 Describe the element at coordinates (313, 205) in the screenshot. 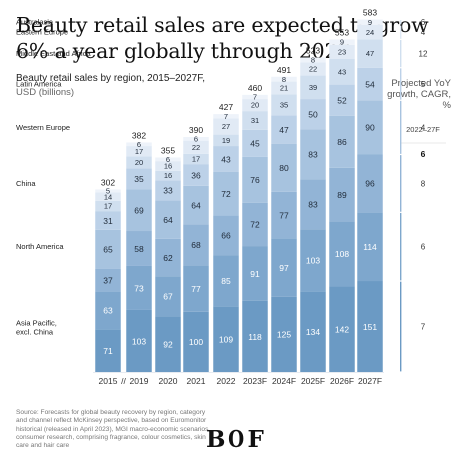

I see `value-label-china-2025f: 83` at that location.